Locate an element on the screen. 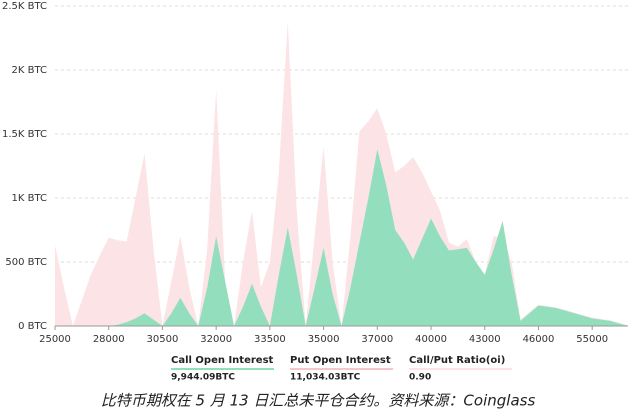 Image resolution: width=629 pixels, height=411 pixels. x-tick-label: 28000 is located at coordinates (109, 339).